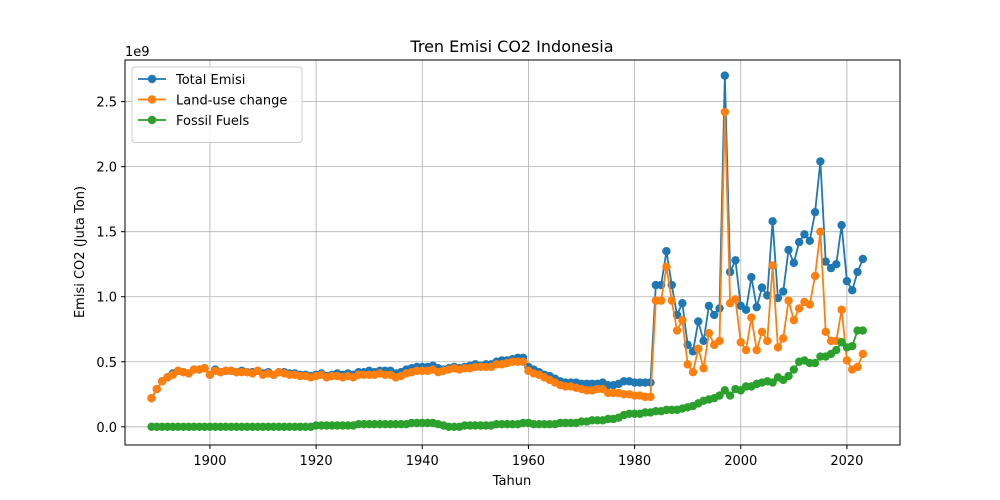 The height and width of the screenshot is (500, 1000). What do you see at coordinates (528, 457) in the screenshot?
I see `x-axis-ticks: 1900 1920 1940 1960 1980 2000 2020` at bounding box center [528, 457].